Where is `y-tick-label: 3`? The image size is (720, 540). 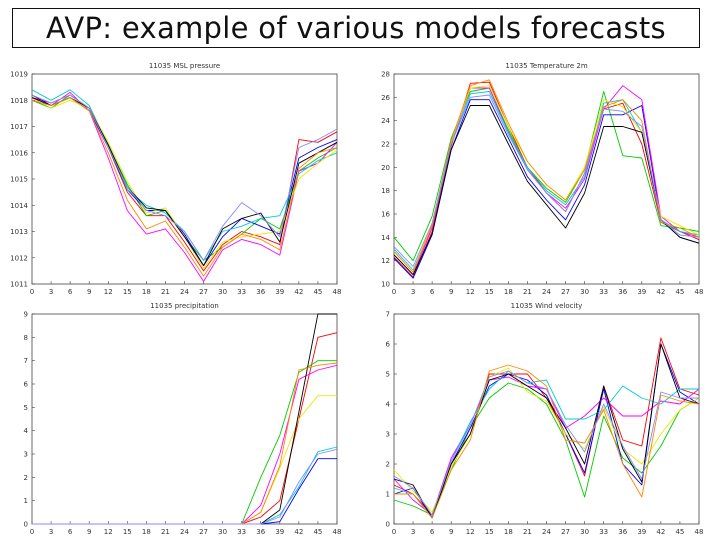 y-tick-label: 3 is located at coordinates (26, 455).